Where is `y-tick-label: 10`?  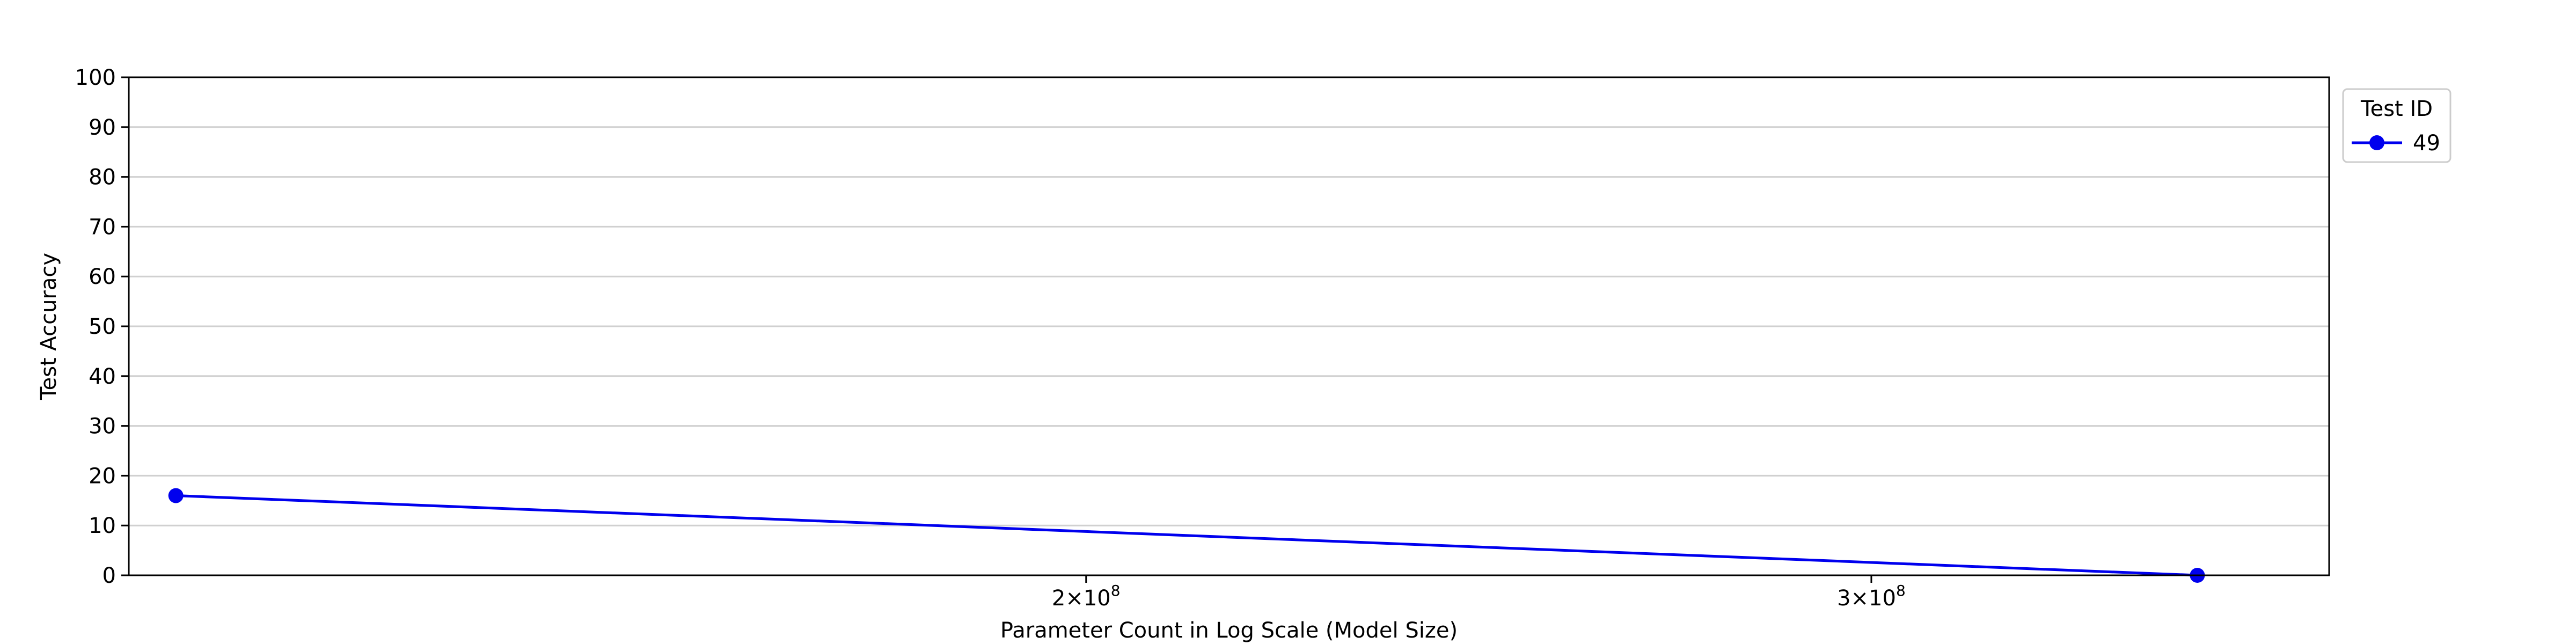
y-tick-label: 10 is located at coordinates (102, 526).